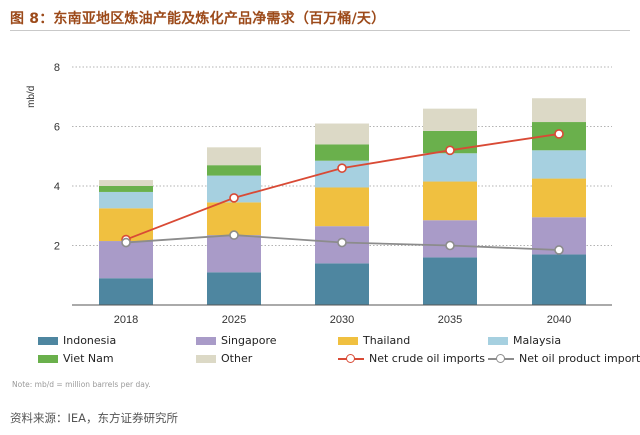 The height and width of the screenshot is (435, 640). Describe the element at coordinates (559, 250) in the screenshot. I see `point-net-oil-product-imports-2040` at that location.